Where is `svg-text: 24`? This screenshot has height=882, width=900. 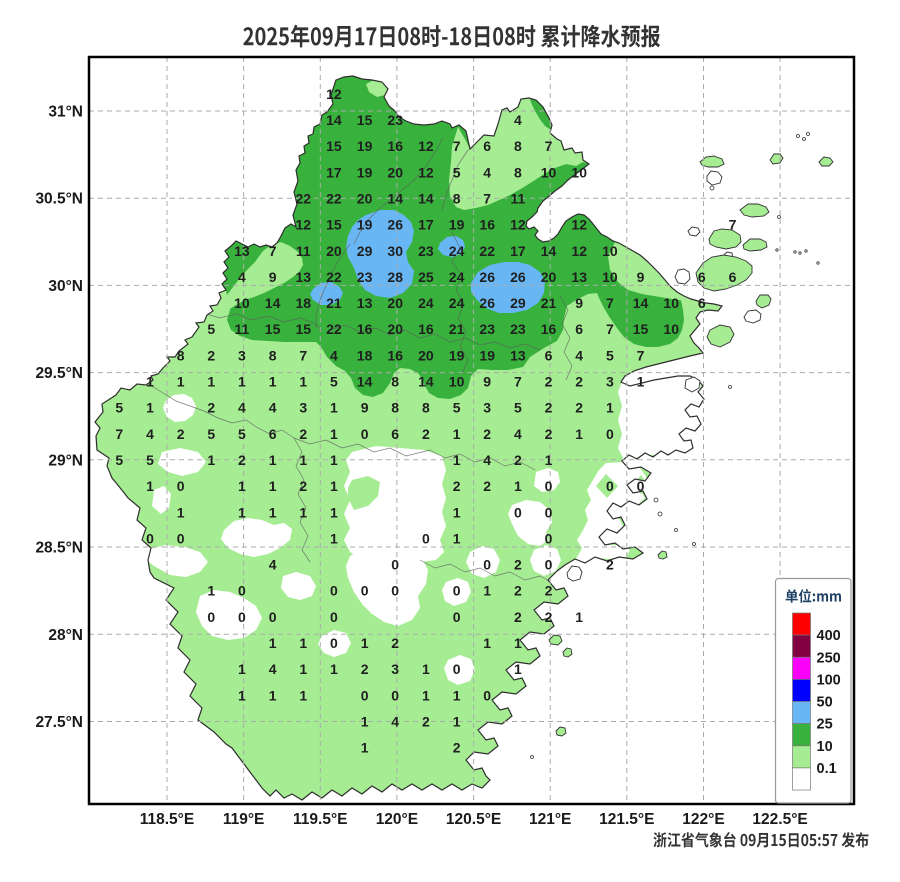
svg-text: 24 is located at coordinates (457, 251).